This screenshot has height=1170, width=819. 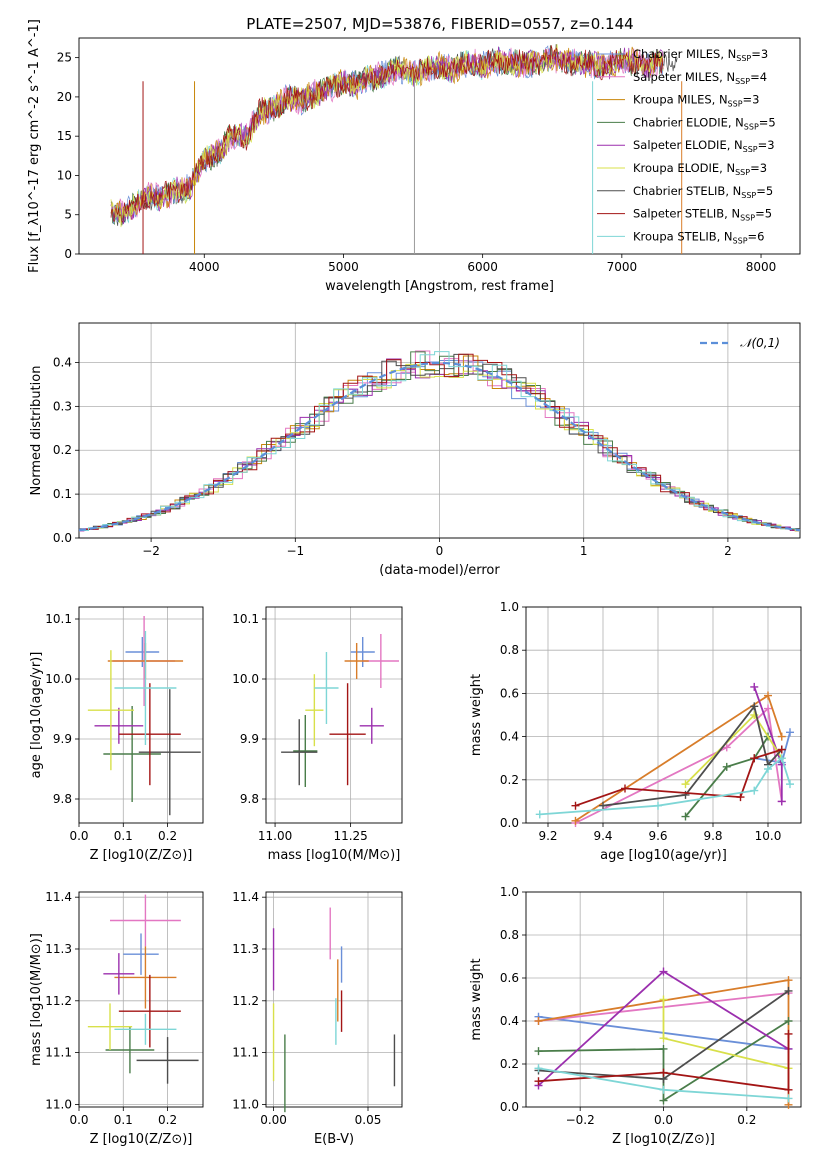 I want to click on y-tick-label: 0.1, so click(x=62, y=494).